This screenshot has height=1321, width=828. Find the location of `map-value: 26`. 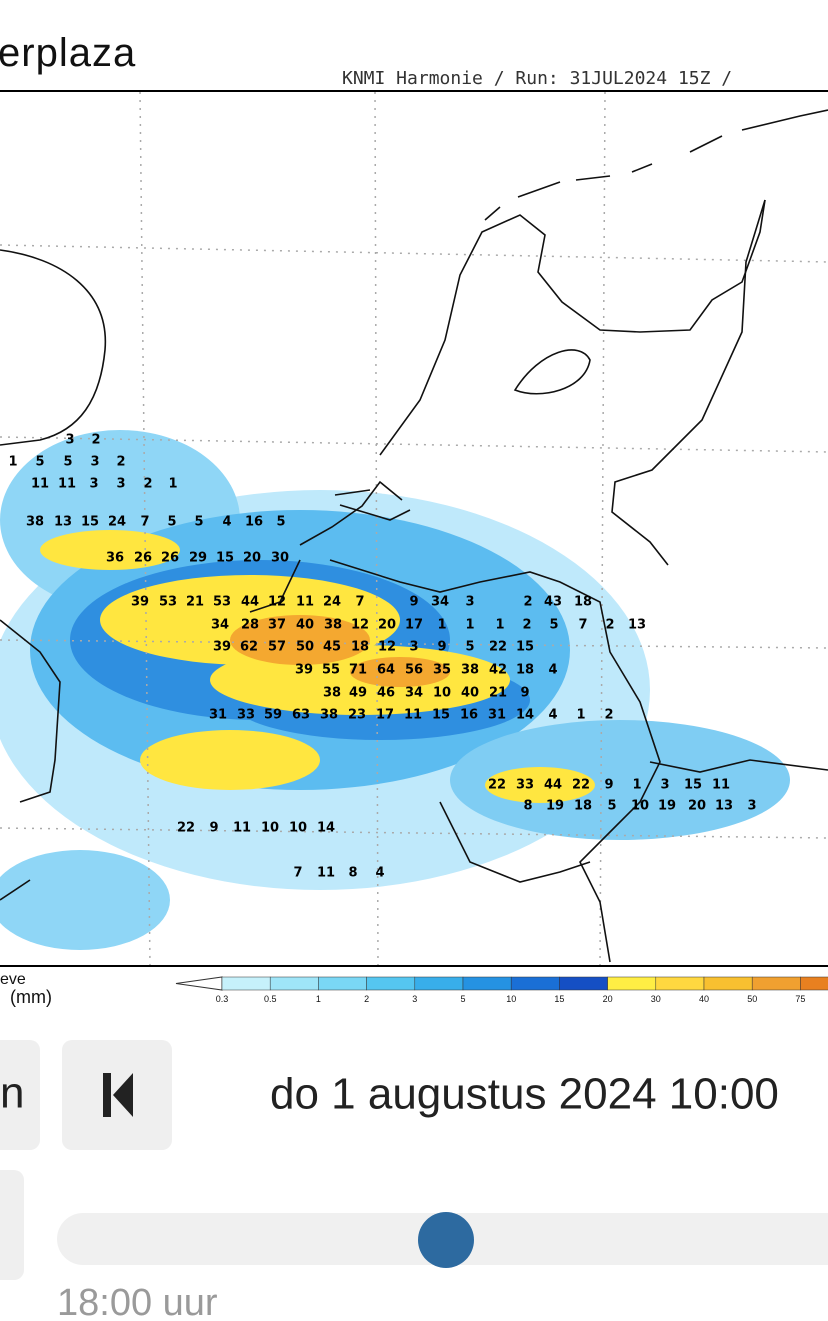

map-value: 26 is located at coordinates (170, 558).